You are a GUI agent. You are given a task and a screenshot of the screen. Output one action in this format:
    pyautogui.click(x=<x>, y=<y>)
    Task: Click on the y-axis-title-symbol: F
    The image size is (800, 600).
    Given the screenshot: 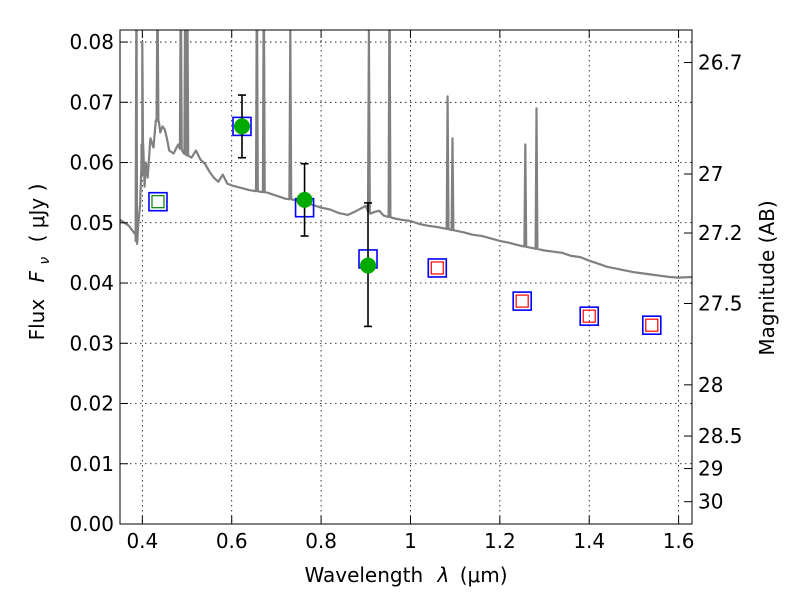 What is the action you would take?
    pyautogui.click(x=37, y=276)
    